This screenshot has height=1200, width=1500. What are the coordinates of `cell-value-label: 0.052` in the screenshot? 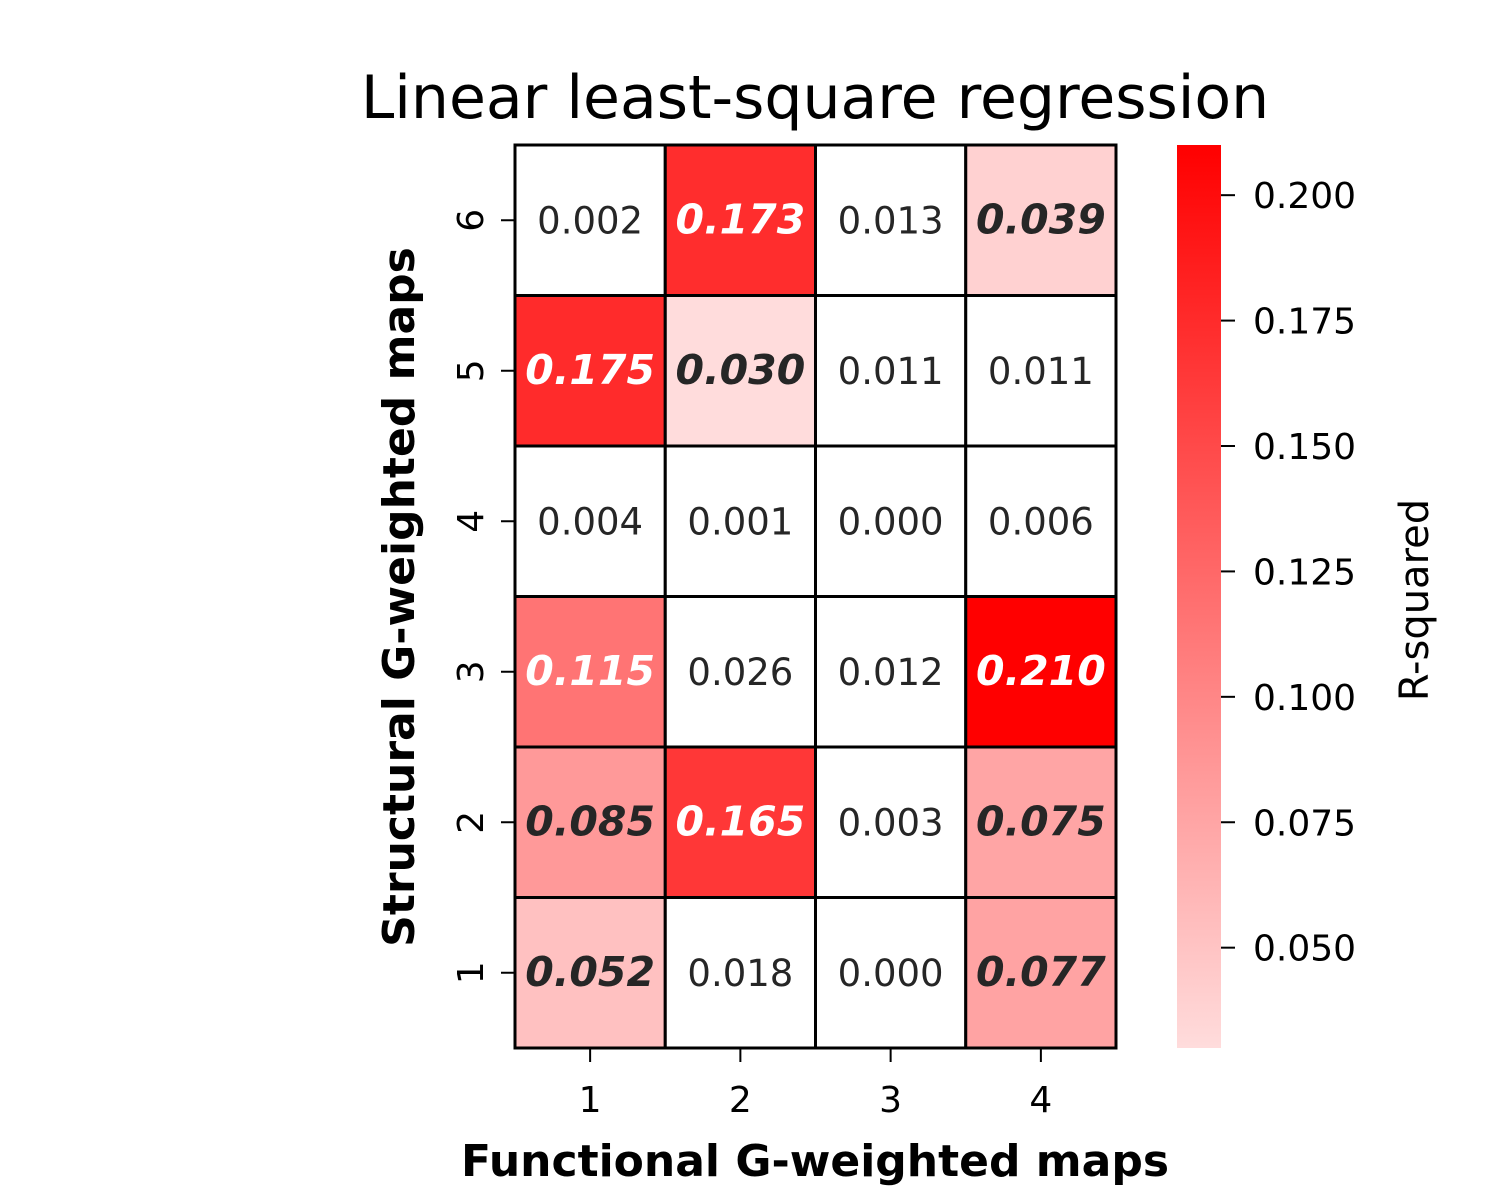 It's located at (590, 972).